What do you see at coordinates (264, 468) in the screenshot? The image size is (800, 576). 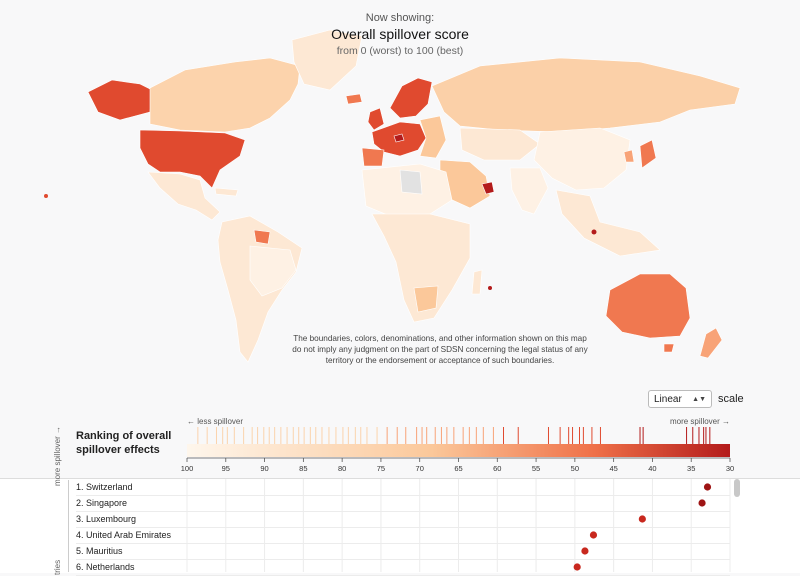 I see `axis-tick-label-90: 90` at bounding box center [264, 468].